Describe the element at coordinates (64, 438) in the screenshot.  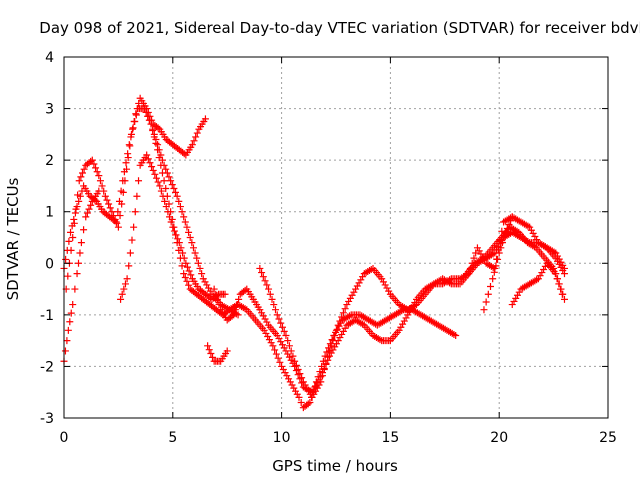
I see `x-tick-label: 0` at that location.